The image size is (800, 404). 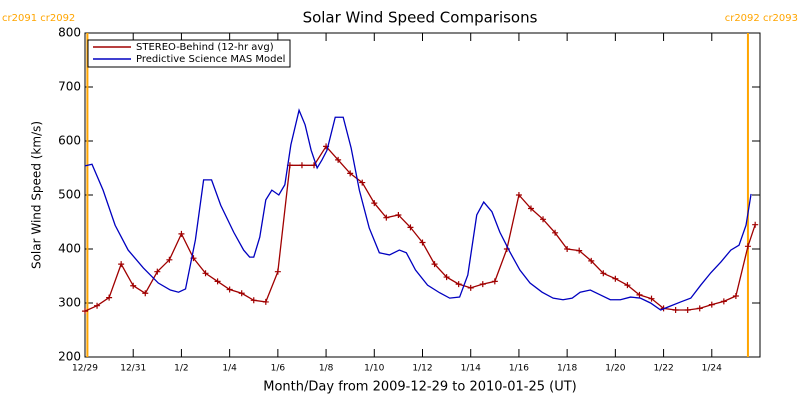 What do you see at coordinates (69, 303) in the screenshot?
I see `y-tick-label: 300` at bounding box center [69, 303].